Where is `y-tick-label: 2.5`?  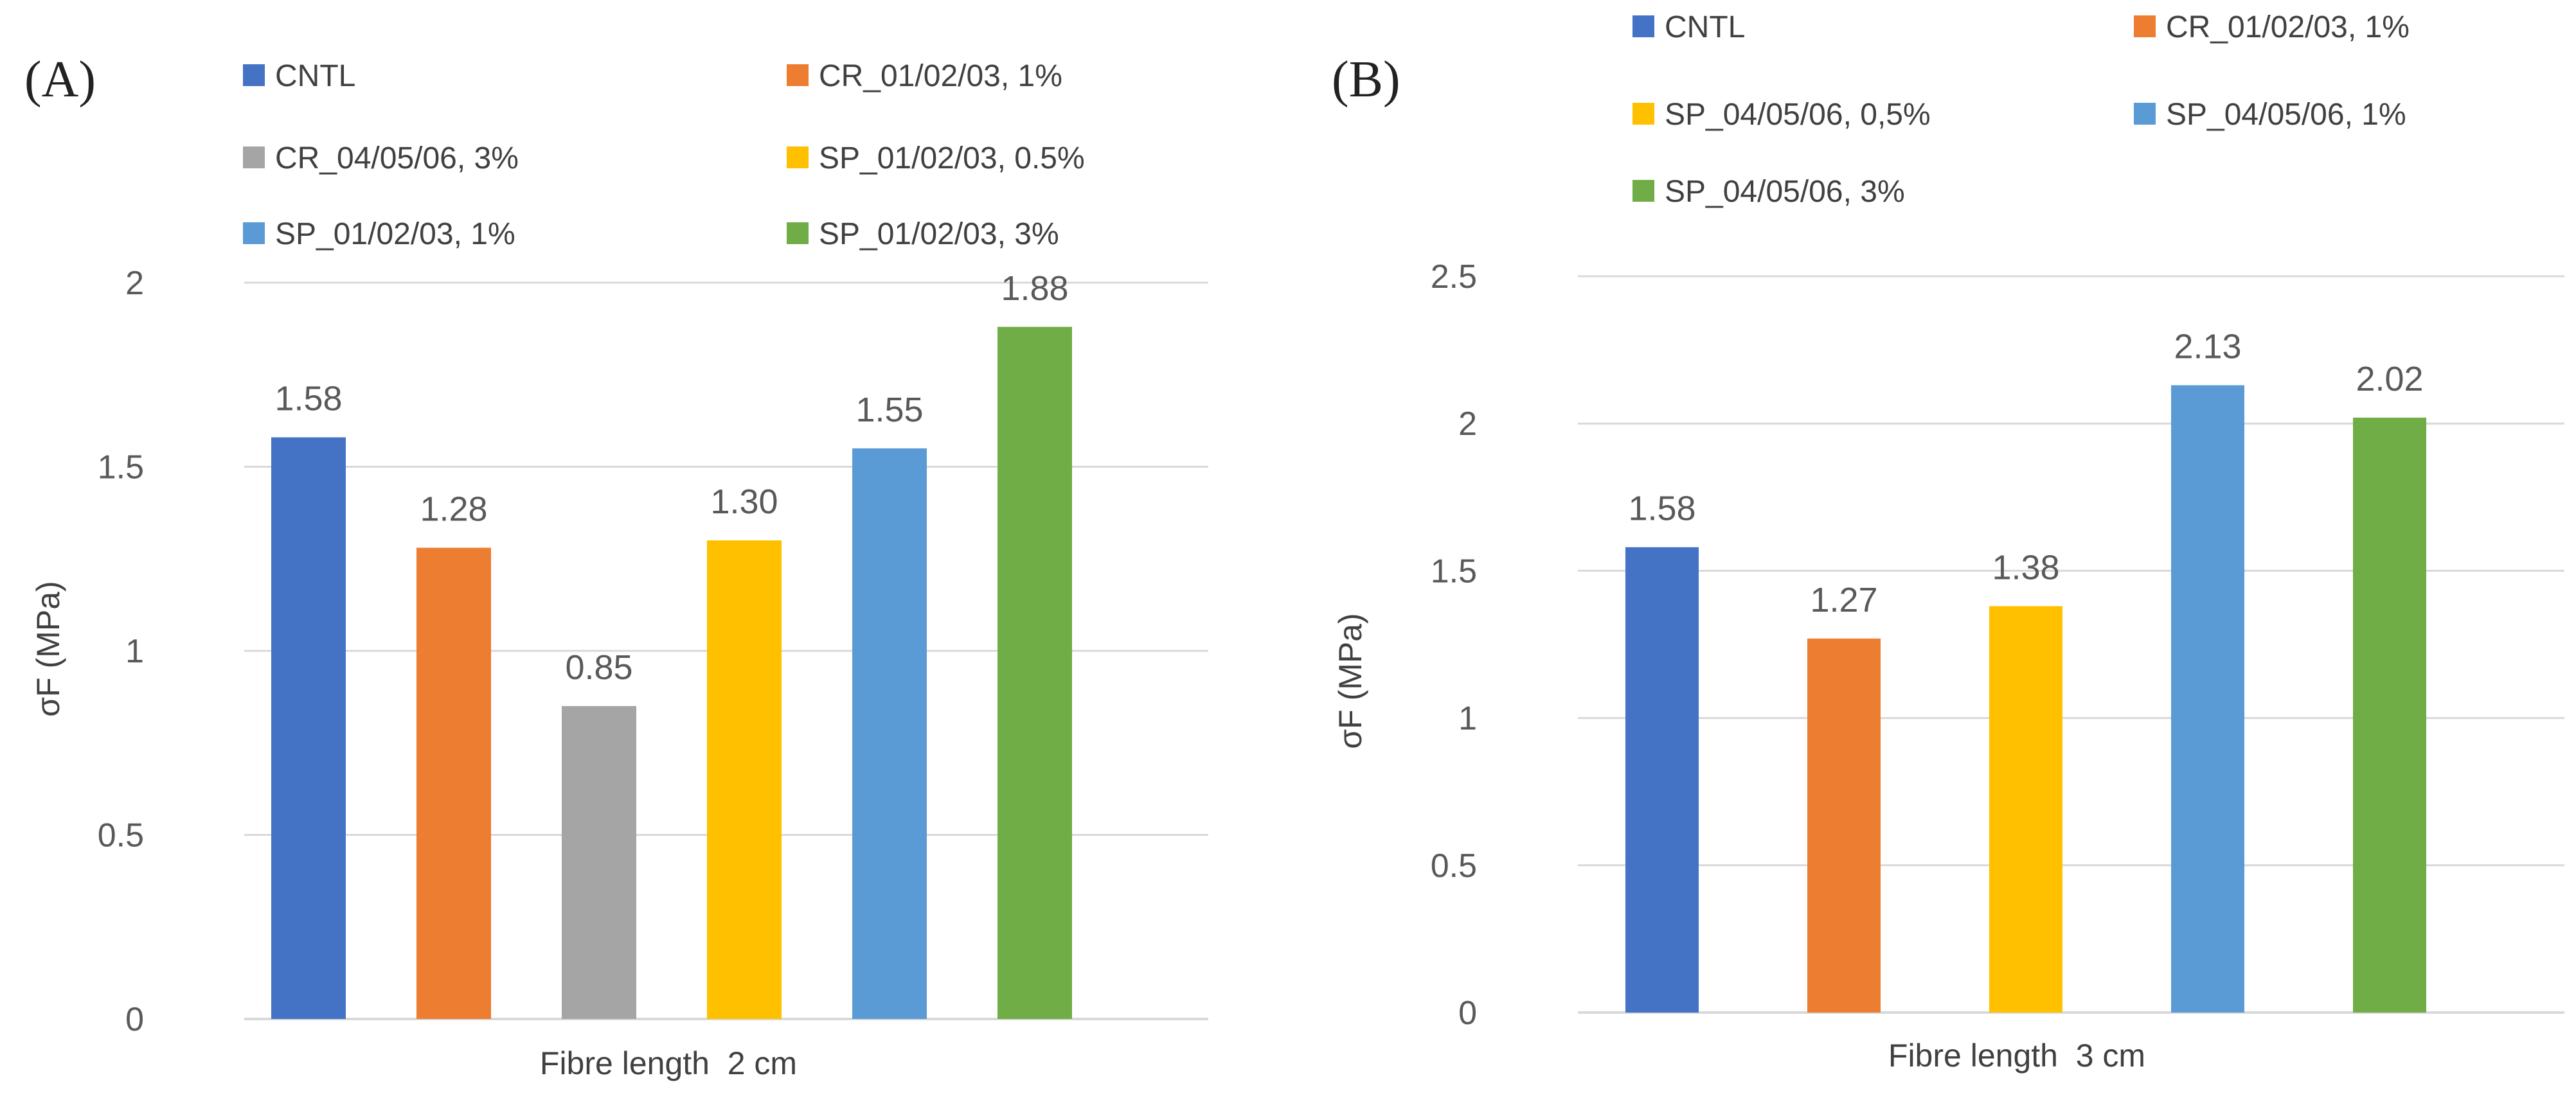 y-tick-label: 2.5 is located at coordinates (1454, 277).